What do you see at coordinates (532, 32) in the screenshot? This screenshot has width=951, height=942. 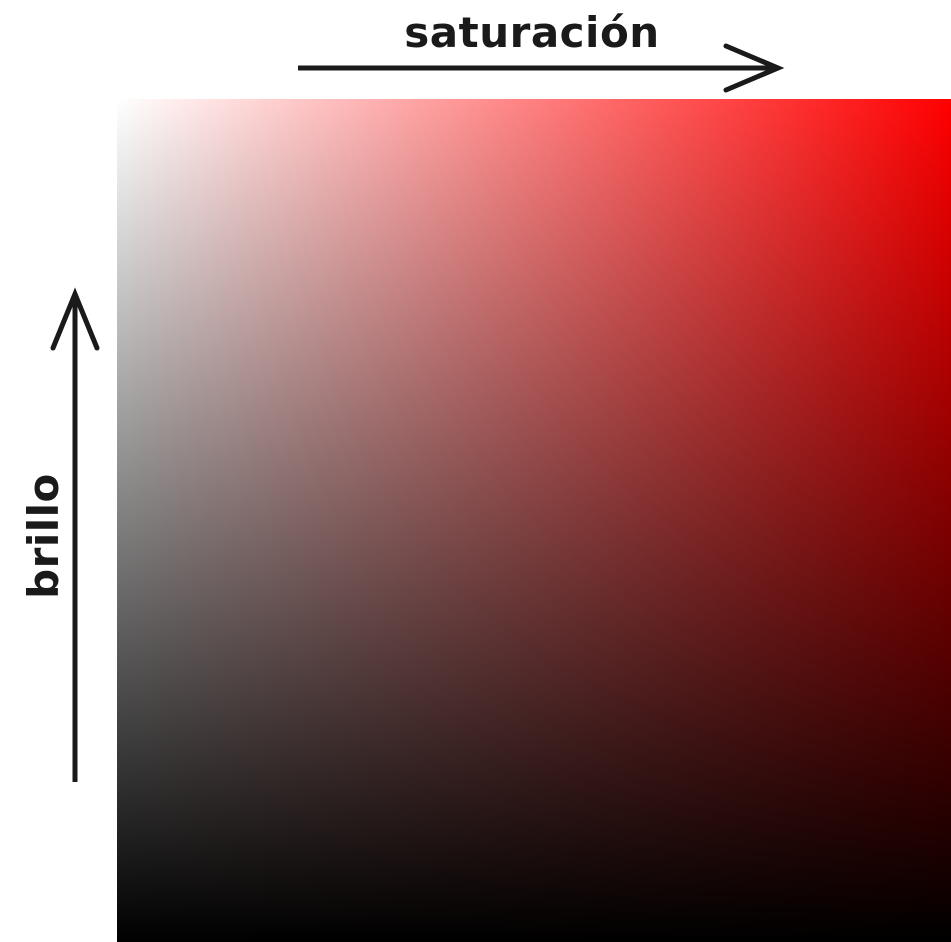 I see `saturation-label: saturación` at bounding box center [532, 32].